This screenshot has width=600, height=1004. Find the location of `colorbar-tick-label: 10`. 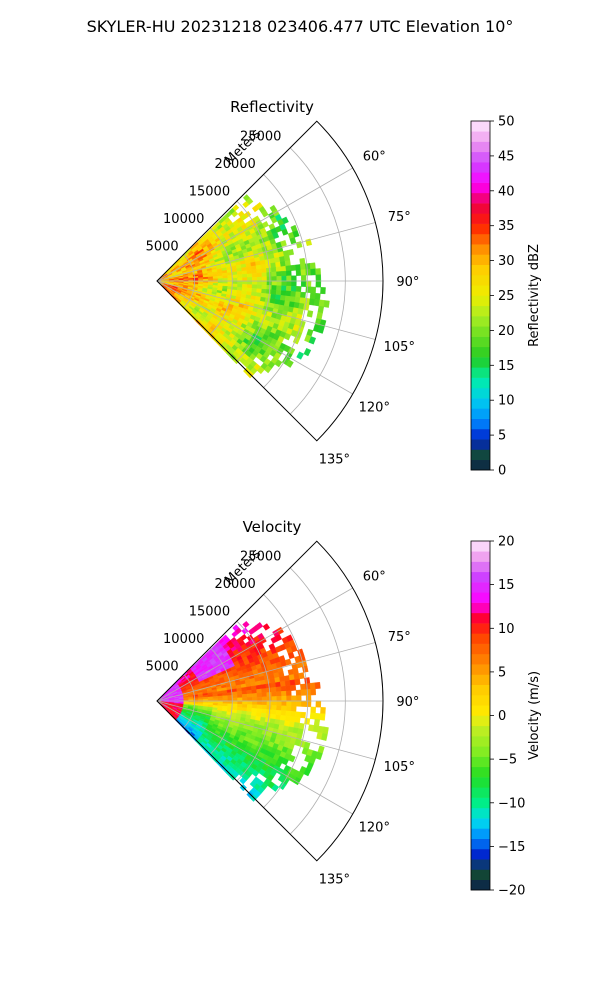

colorbar-tick-label: 10 is located at coordinates (506, 401).